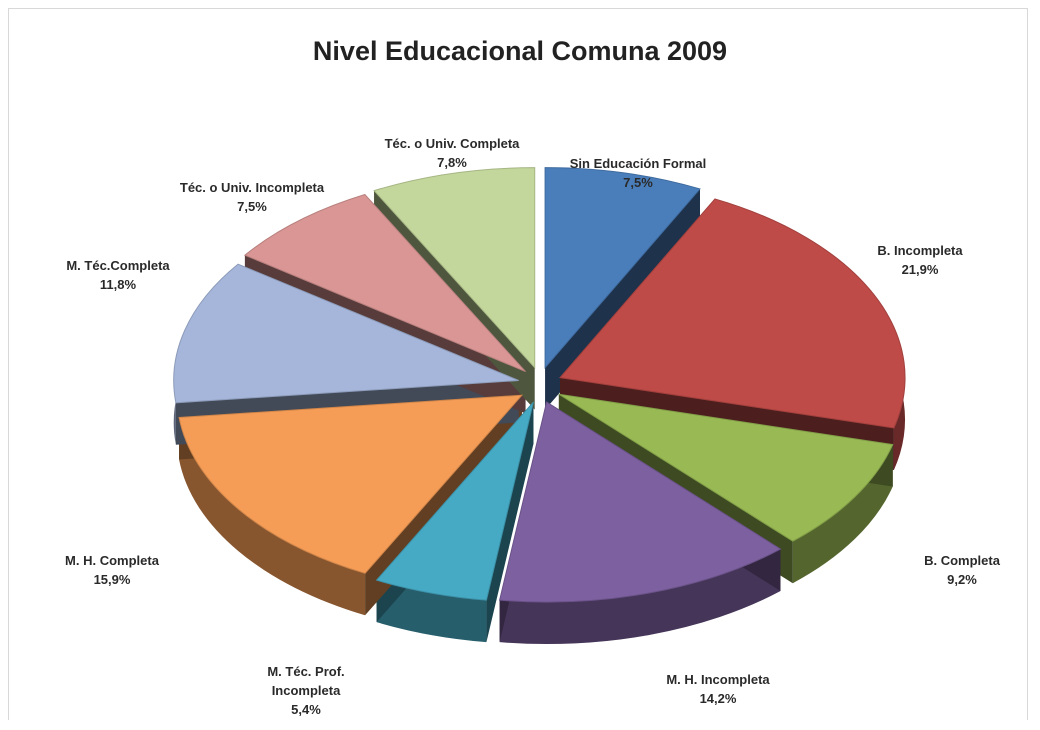 The height and width of the screenshot is (730, 1040). I want to click on slice-label-sin-educacion-formal: Sin Educación Formal 7,5%, so click(638, 173).